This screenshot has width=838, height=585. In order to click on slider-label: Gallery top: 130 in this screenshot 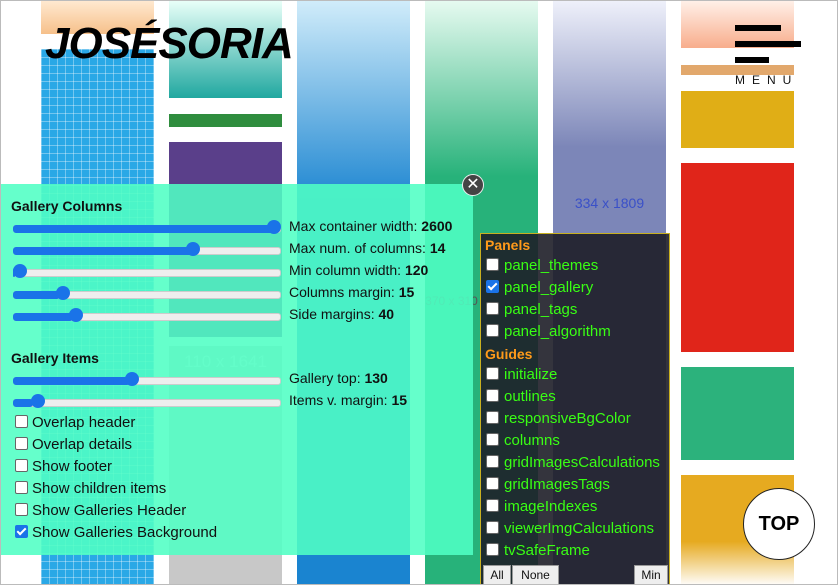, I will do `click(338, 378)`.